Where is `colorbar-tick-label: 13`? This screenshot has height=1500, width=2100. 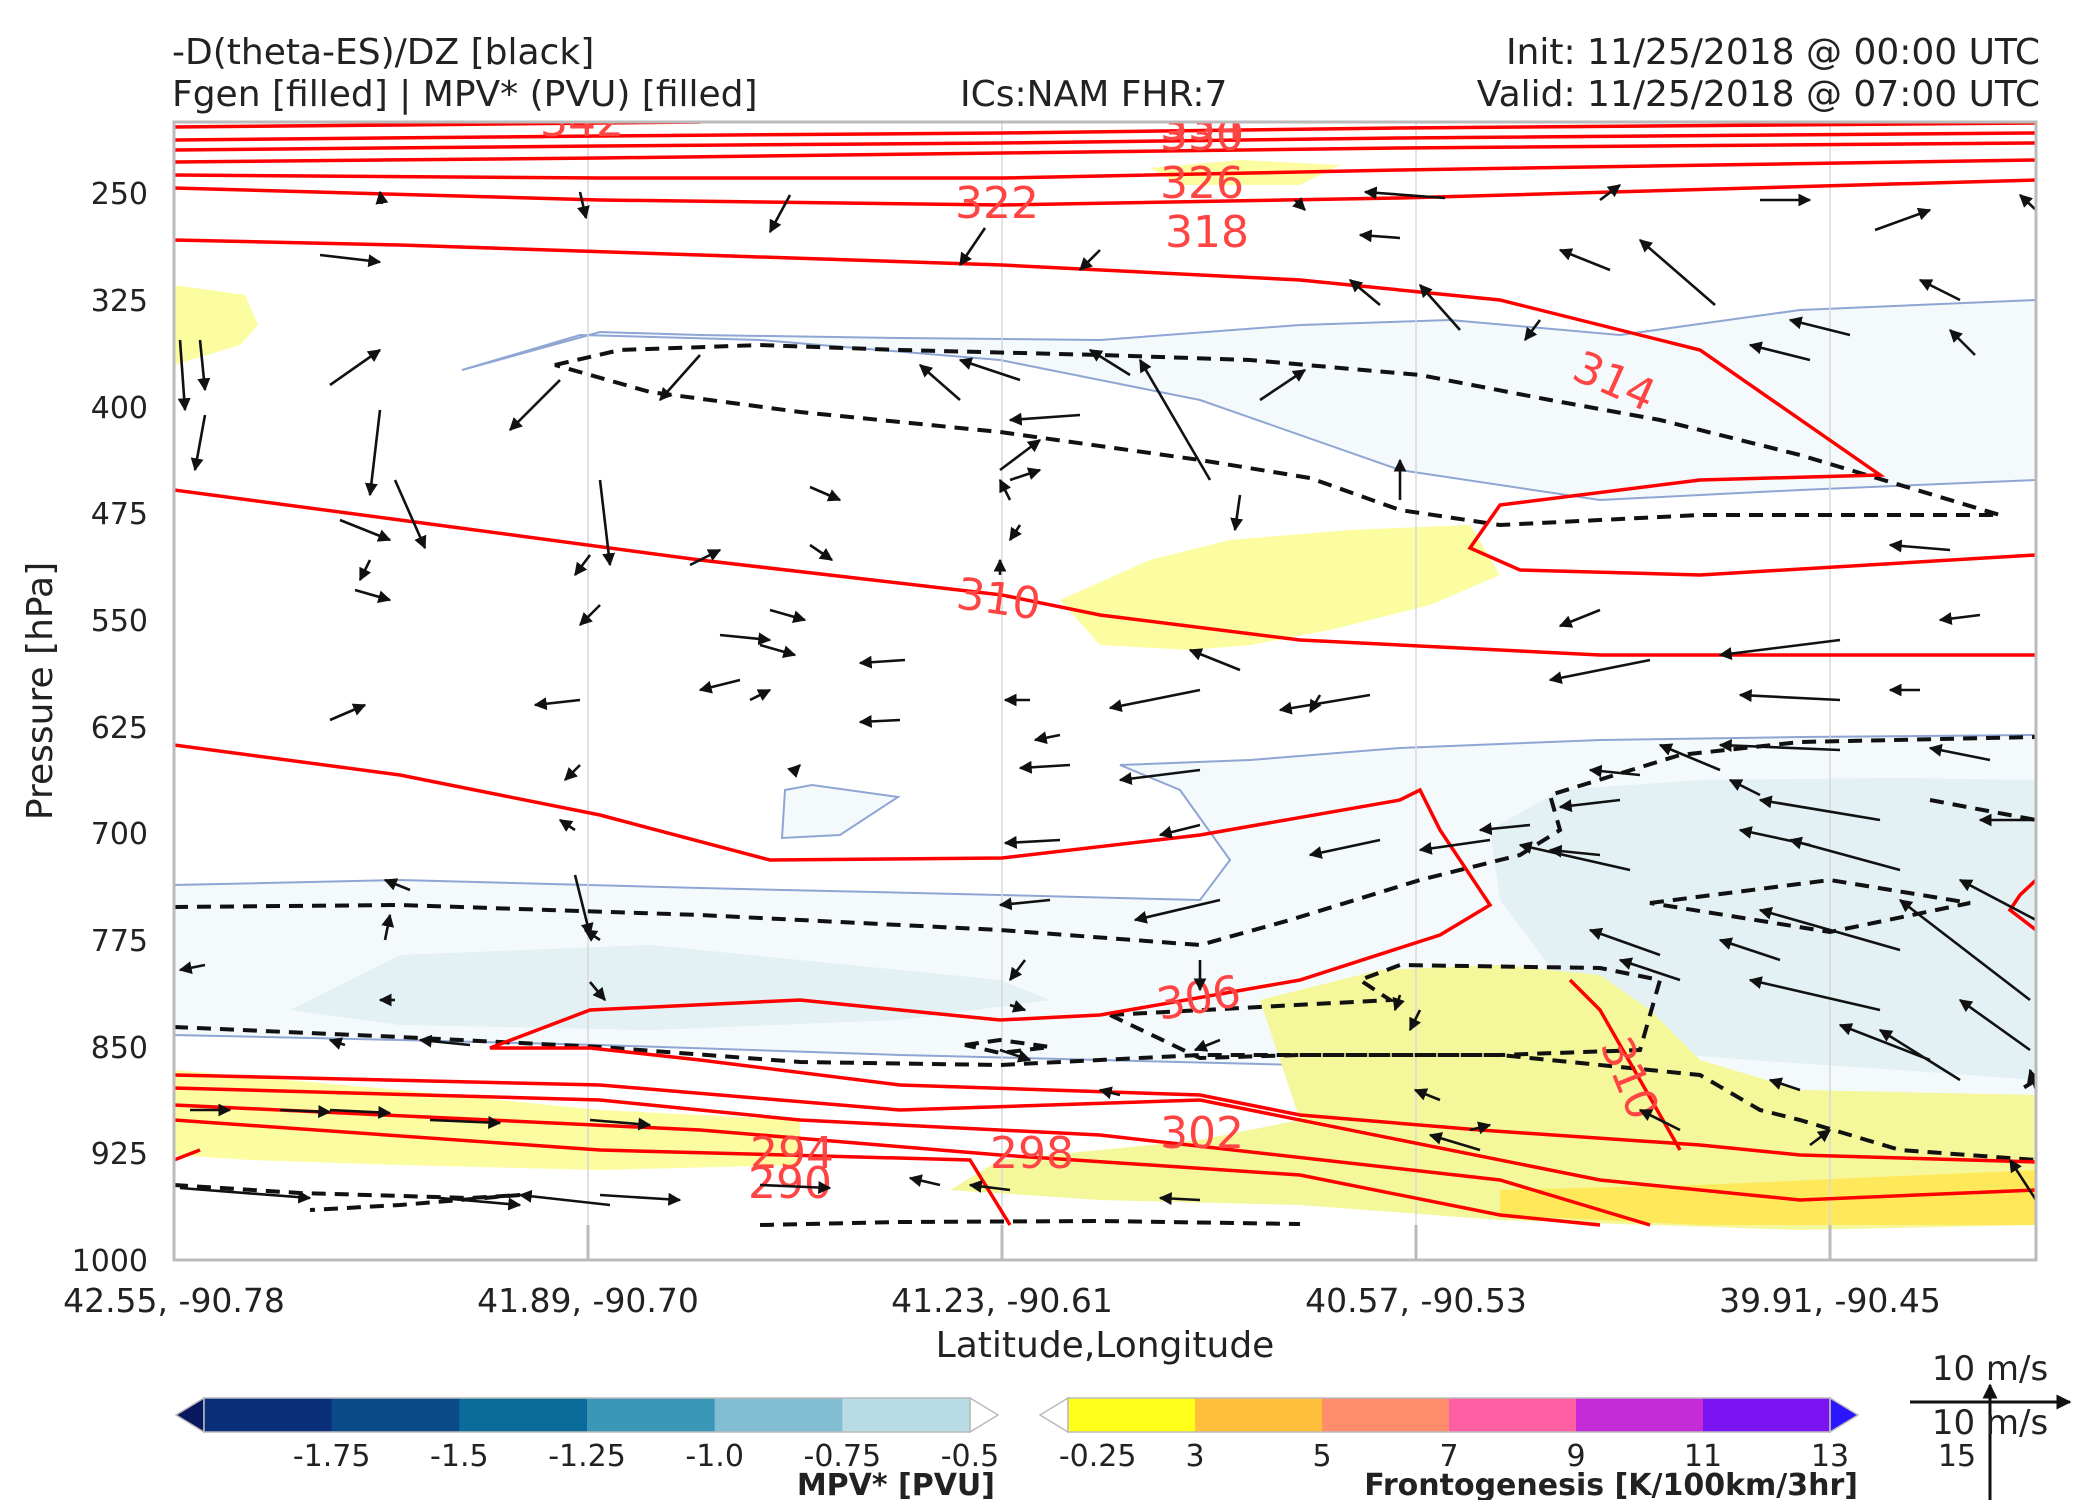
colorbar-tick-label: 13 is located at coordinates (1830, 1456).